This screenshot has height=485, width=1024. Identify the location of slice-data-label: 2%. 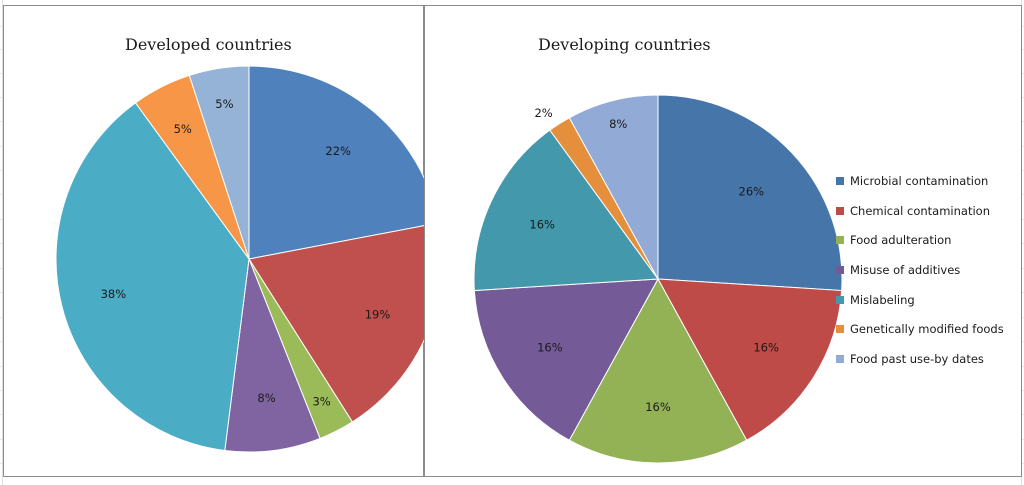
(543, 113).